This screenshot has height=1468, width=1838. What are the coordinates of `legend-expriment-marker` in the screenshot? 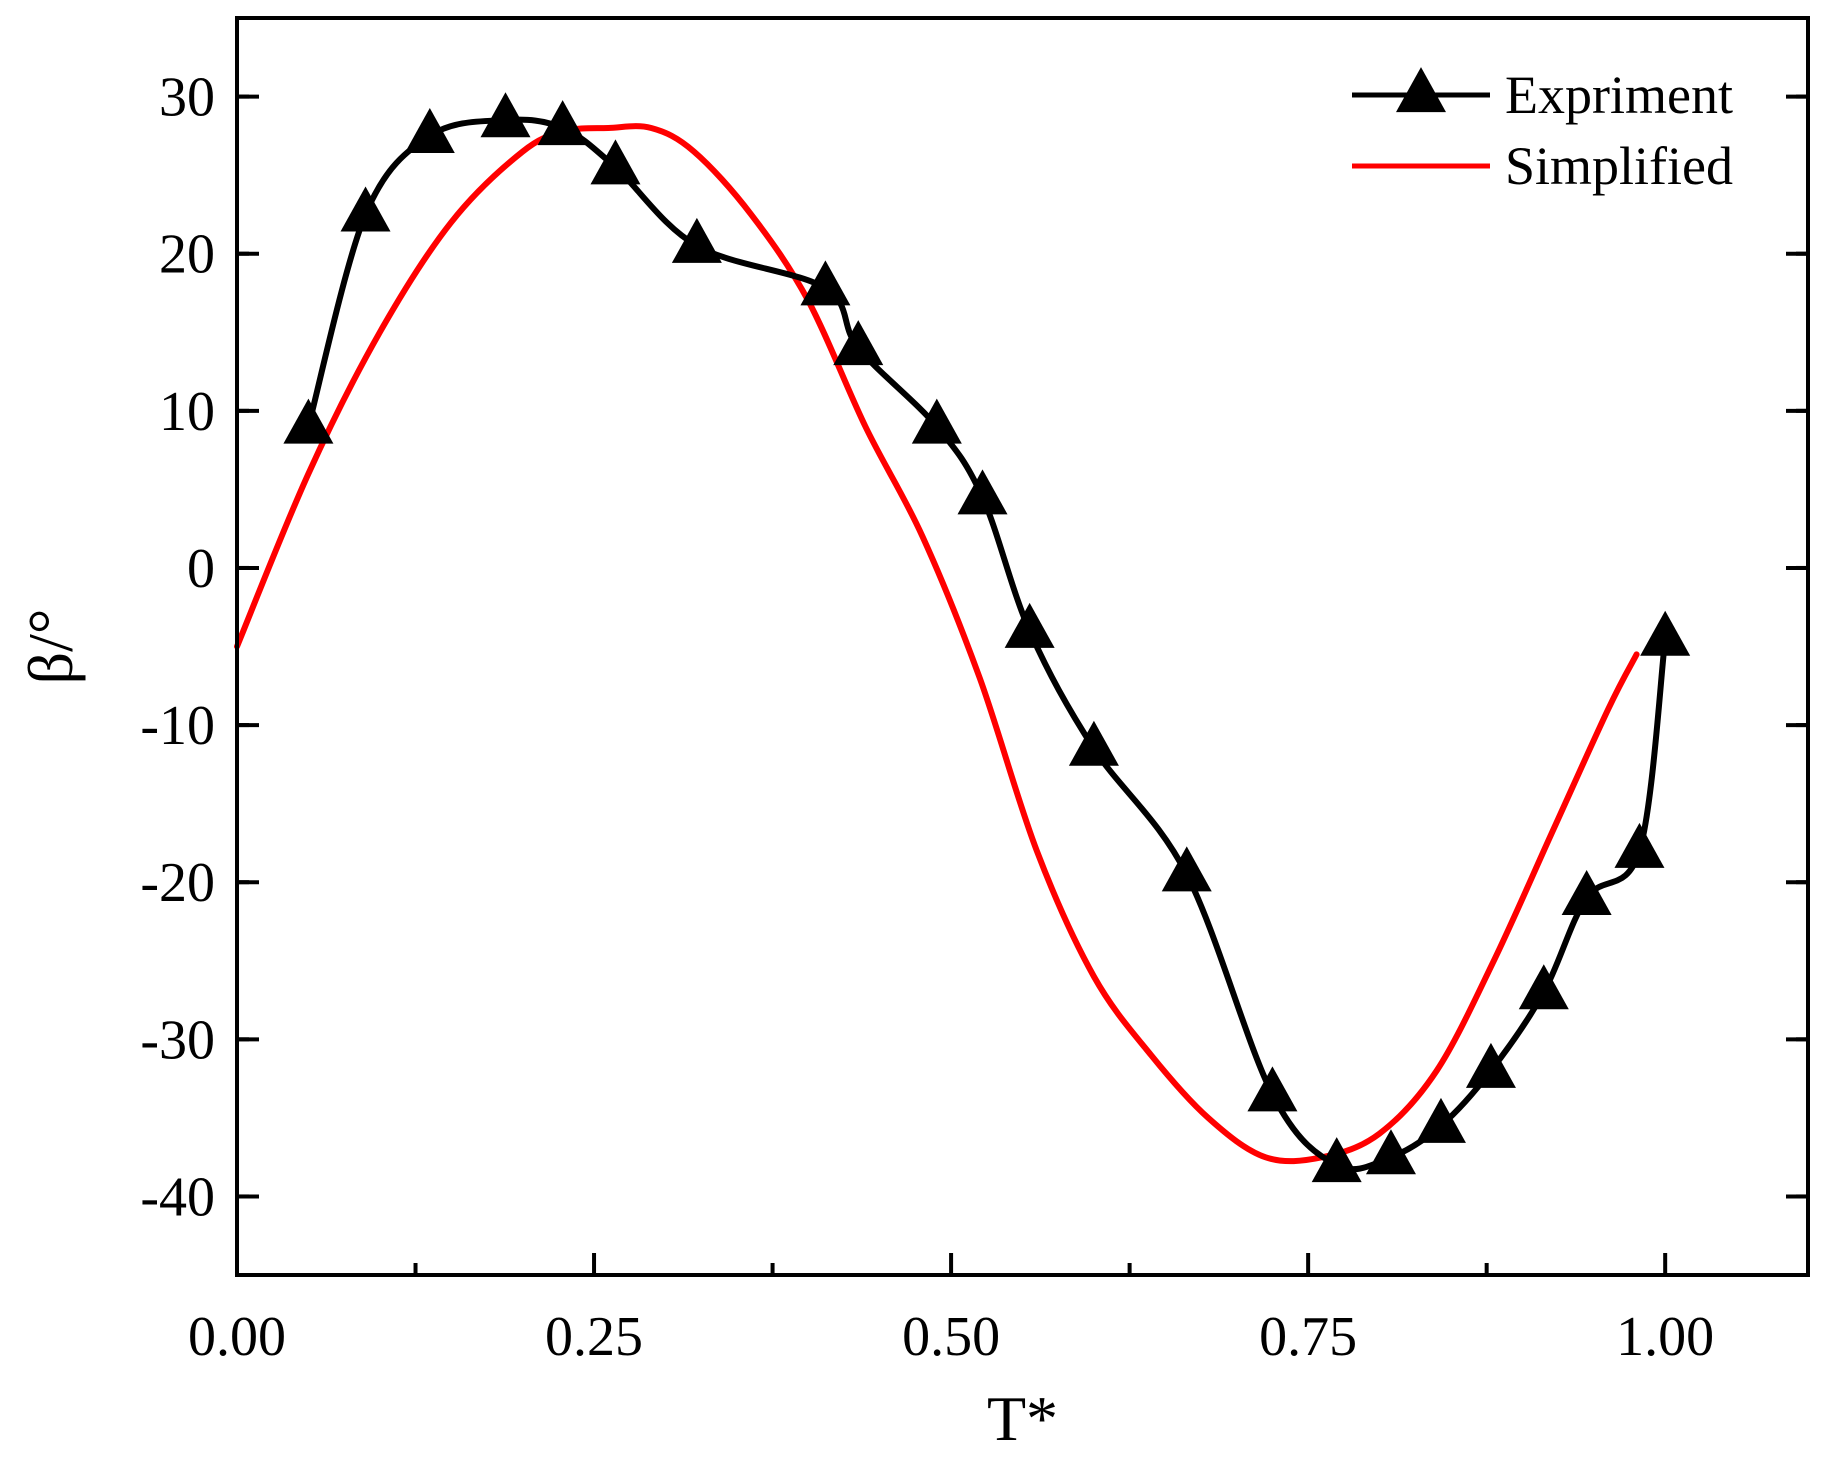 It's located at (1421, 90).